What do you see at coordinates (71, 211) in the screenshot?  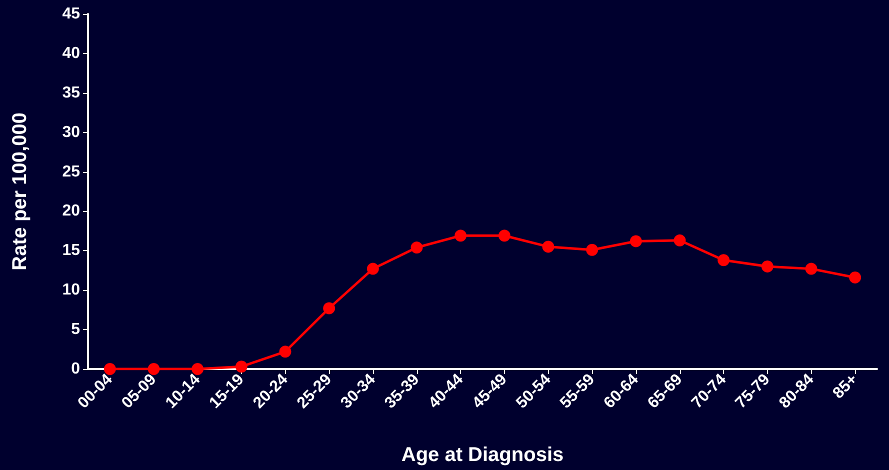 I see `y-tick-label: 20` at bounding box center [71, 211].